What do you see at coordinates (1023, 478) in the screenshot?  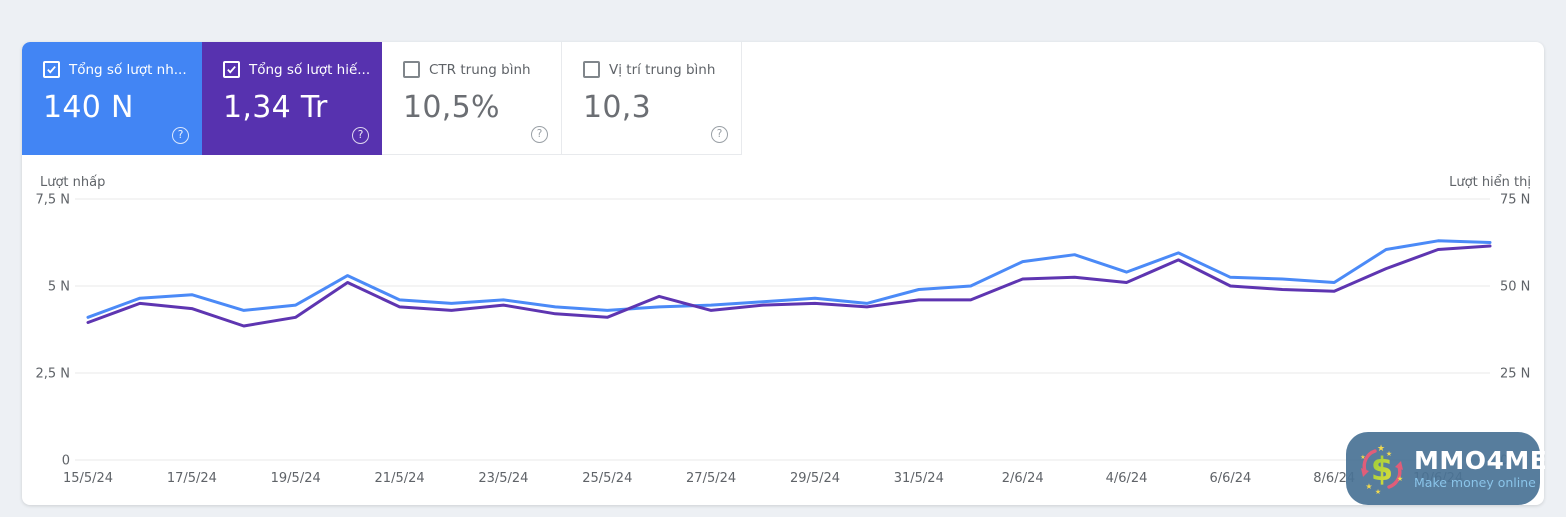 I see `x-axis-tick-label: 2/6/24` at bounding box center [1023, 478].